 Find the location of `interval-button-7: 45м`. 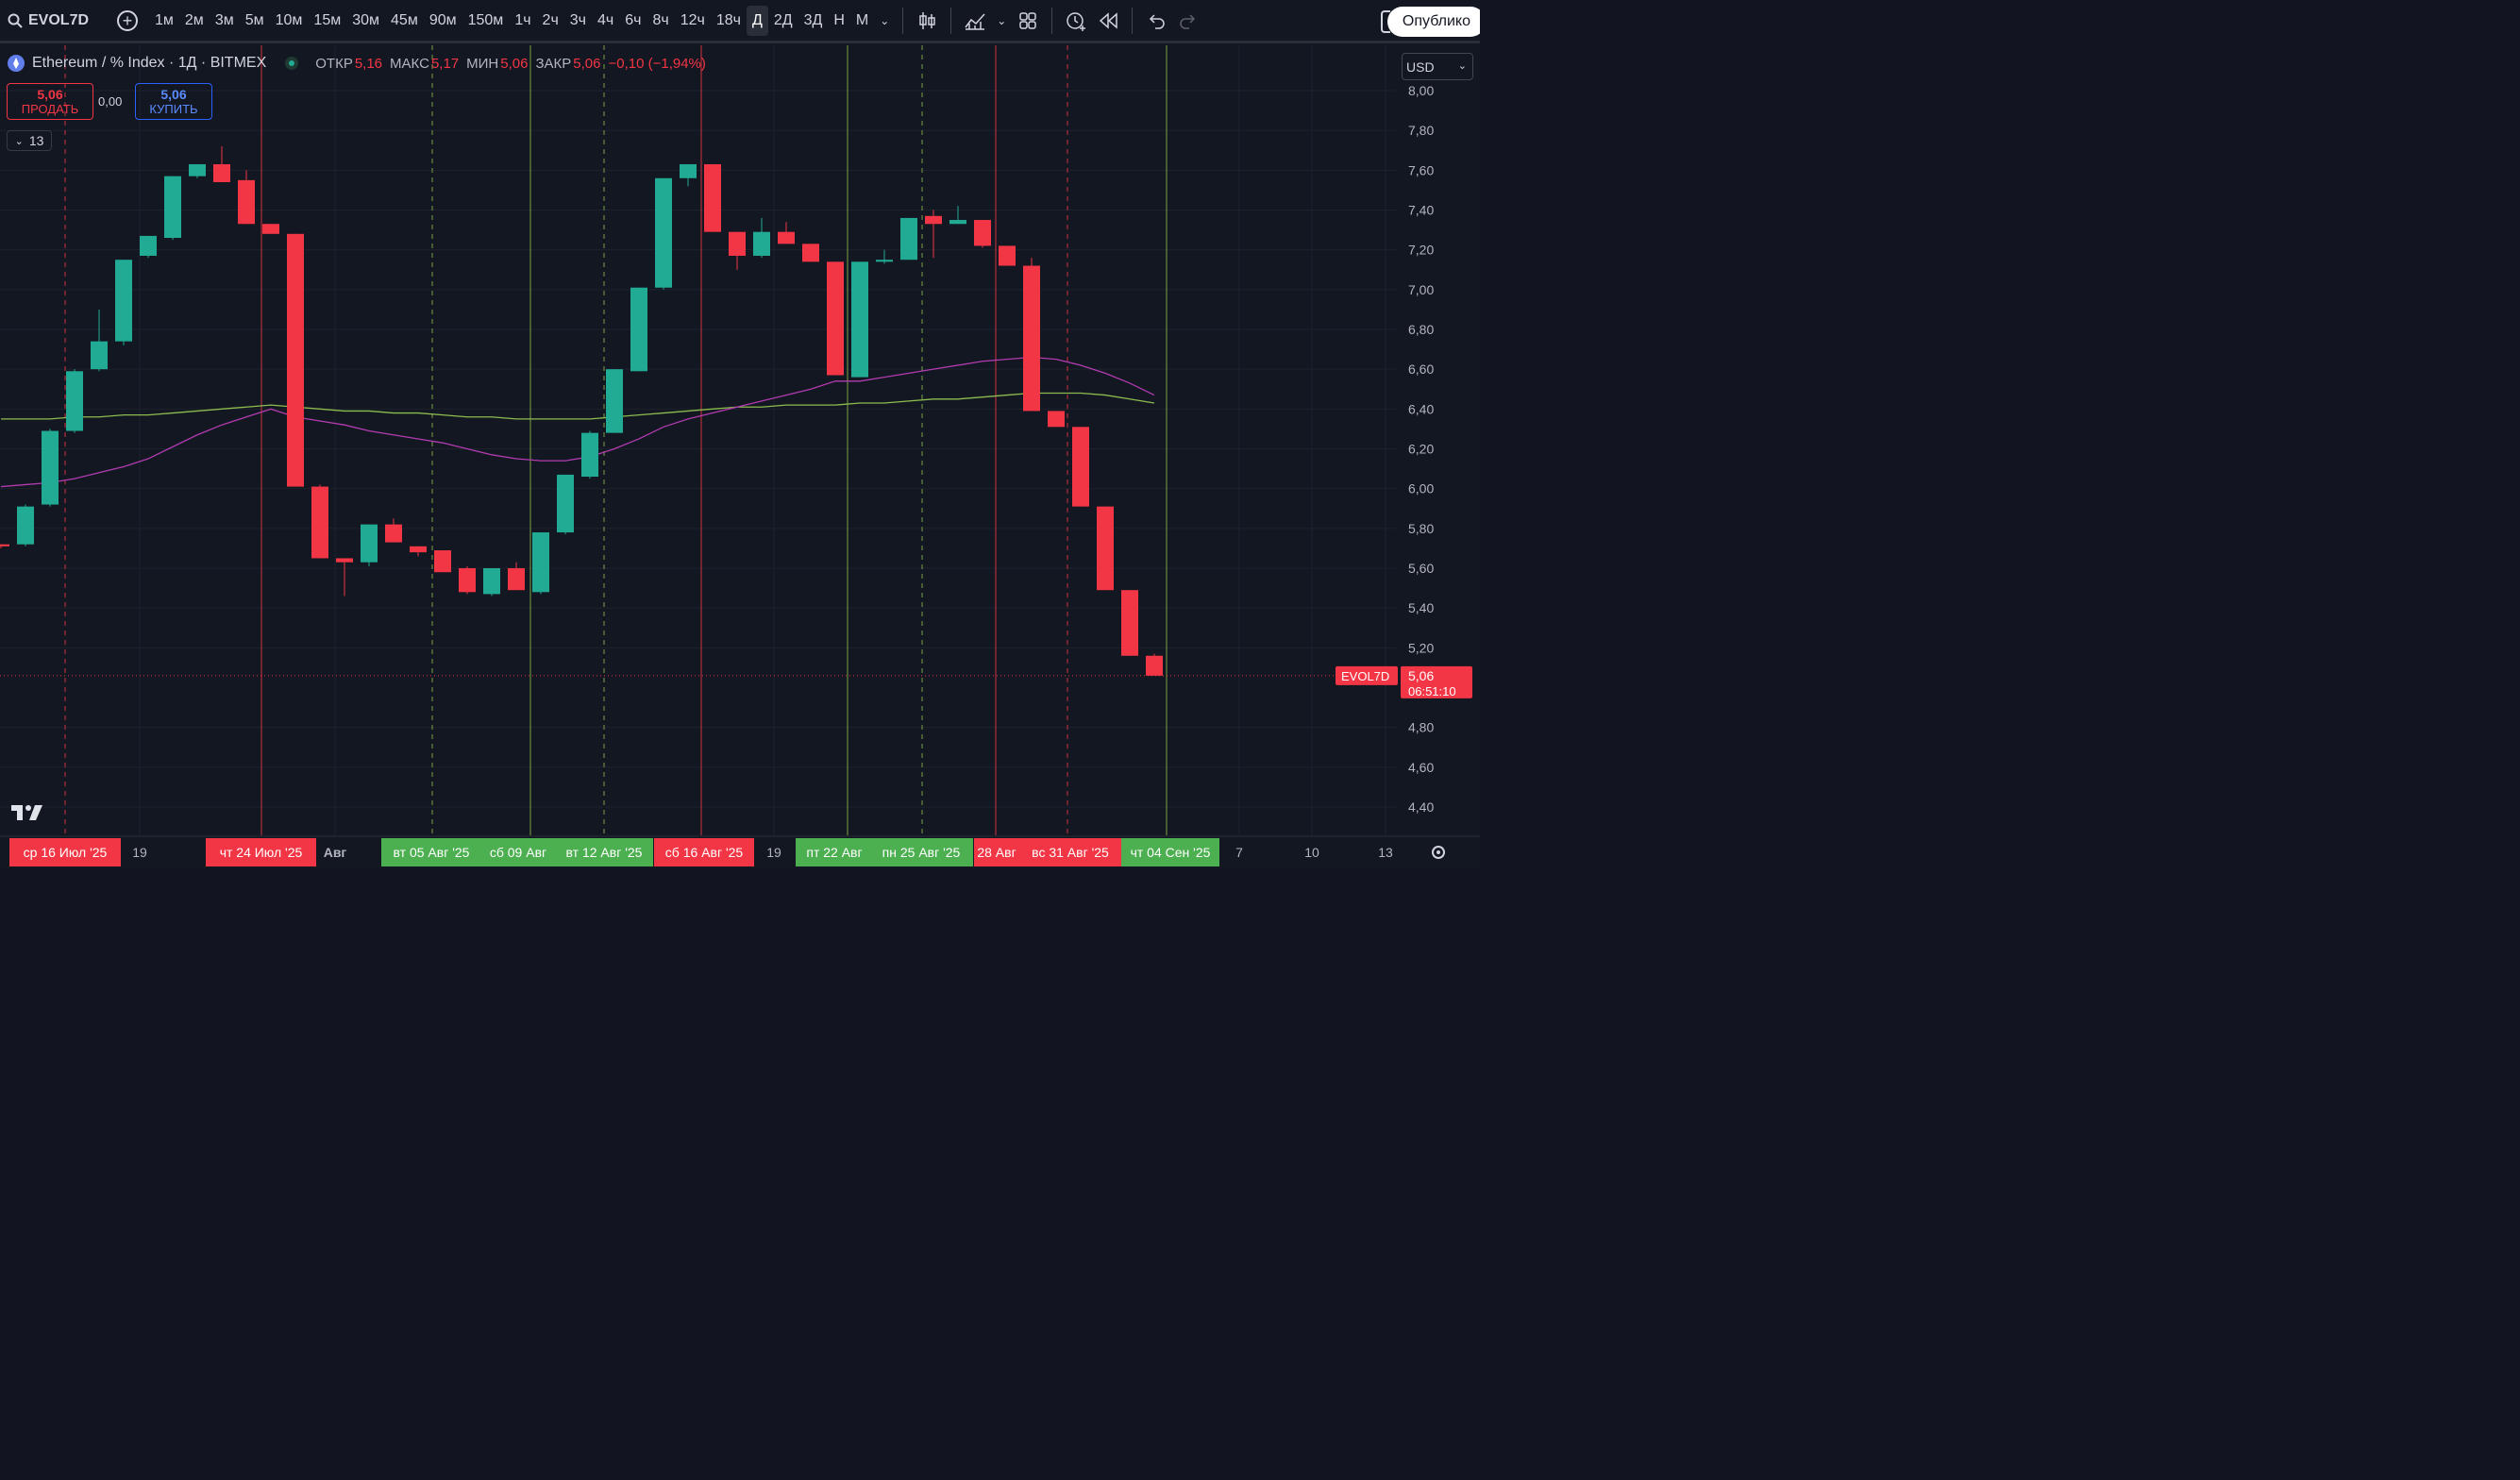

interval-button-7: 45м is located at coordinates (404, 19).